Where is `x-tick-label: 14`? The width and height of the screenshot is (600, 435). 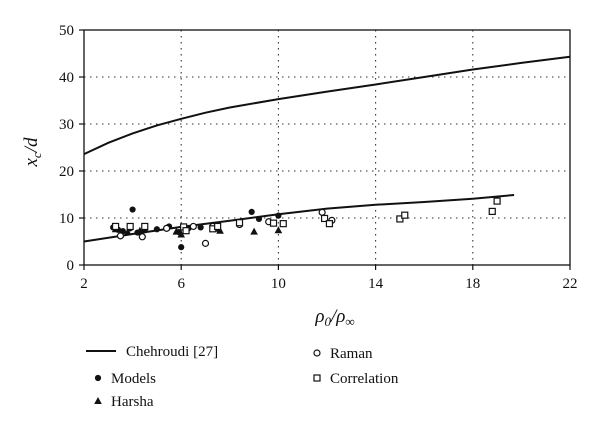
x-tick-label: 14 is located at coordinates (376, 284).